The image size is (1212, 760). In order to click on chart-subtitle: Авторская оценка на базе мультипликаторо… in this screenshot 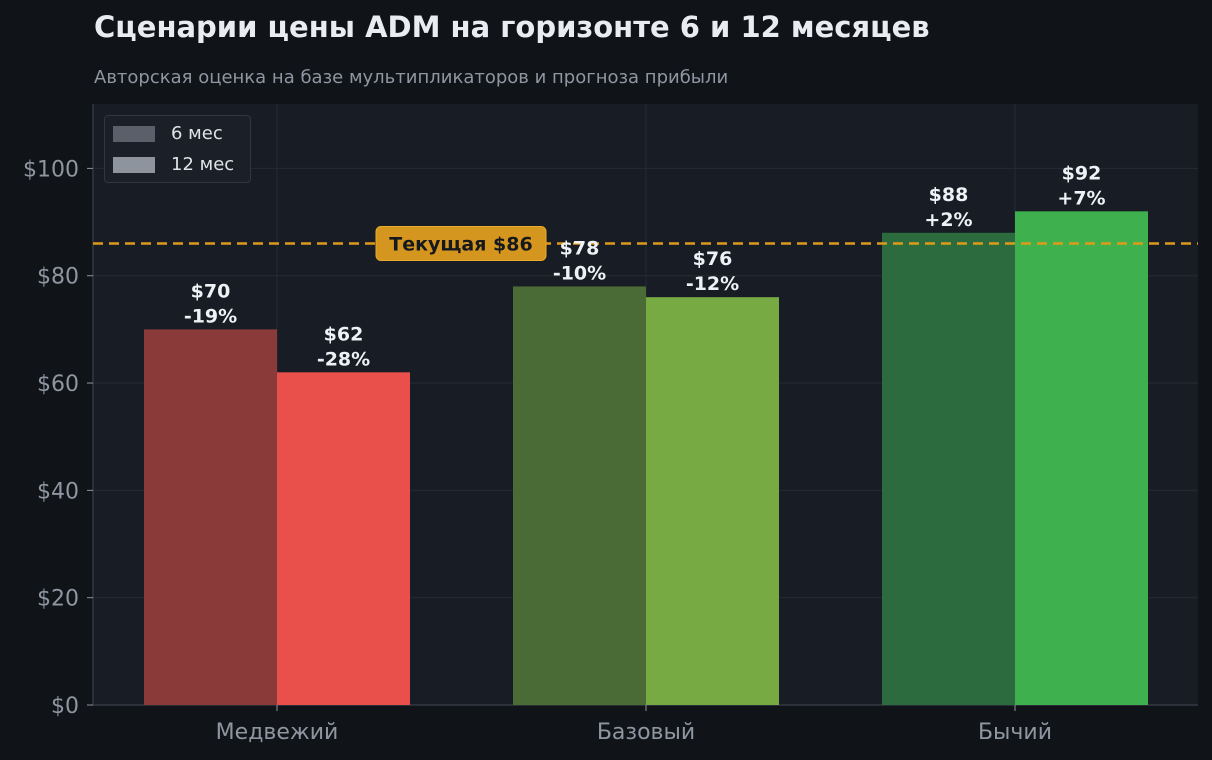, I will do `click(411, 77)`.